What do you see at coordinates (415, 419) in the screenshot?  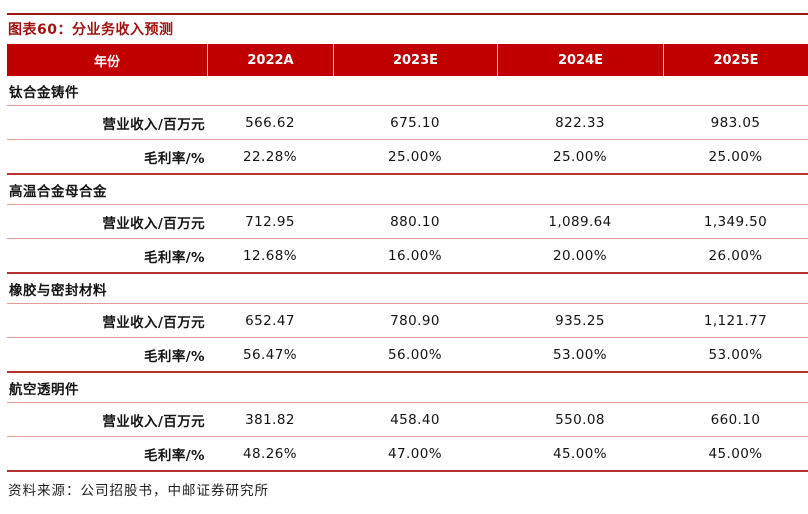 I see `metric-value: 458.40` at bounding box center [415, 419].